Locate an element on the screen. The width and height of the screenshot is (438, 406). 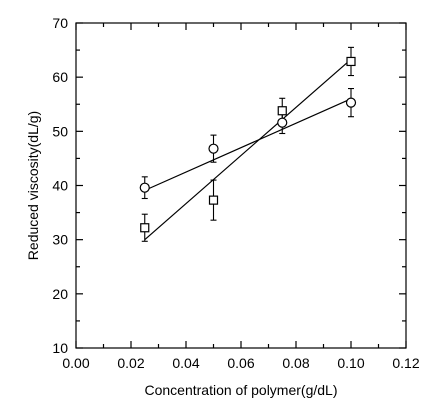
x-tick-label: 0.06 is located at coordinates (240, 363).